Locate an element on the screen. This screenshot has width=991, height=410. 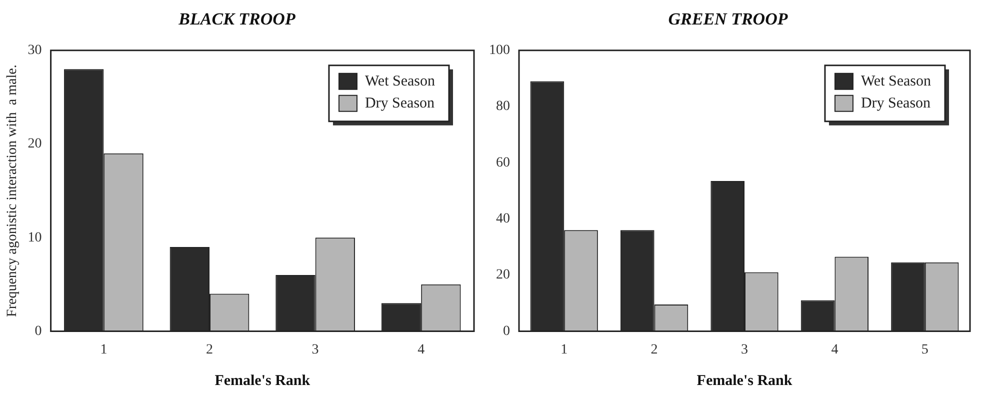
chart-title: BLACK TROOP is located at coordinates (237, 19).